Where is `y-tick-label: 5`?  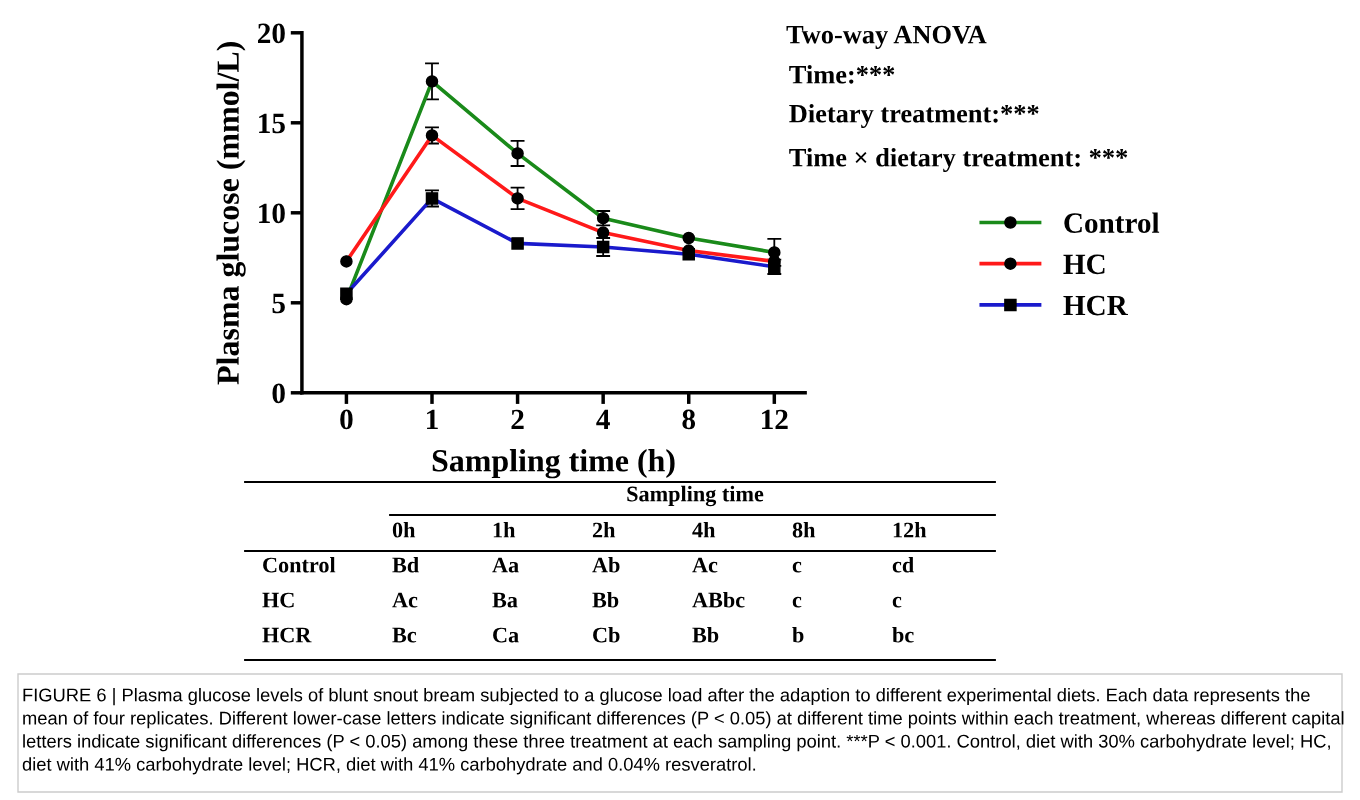 y-tick-label: 5 is located at coordinates (278, 303).